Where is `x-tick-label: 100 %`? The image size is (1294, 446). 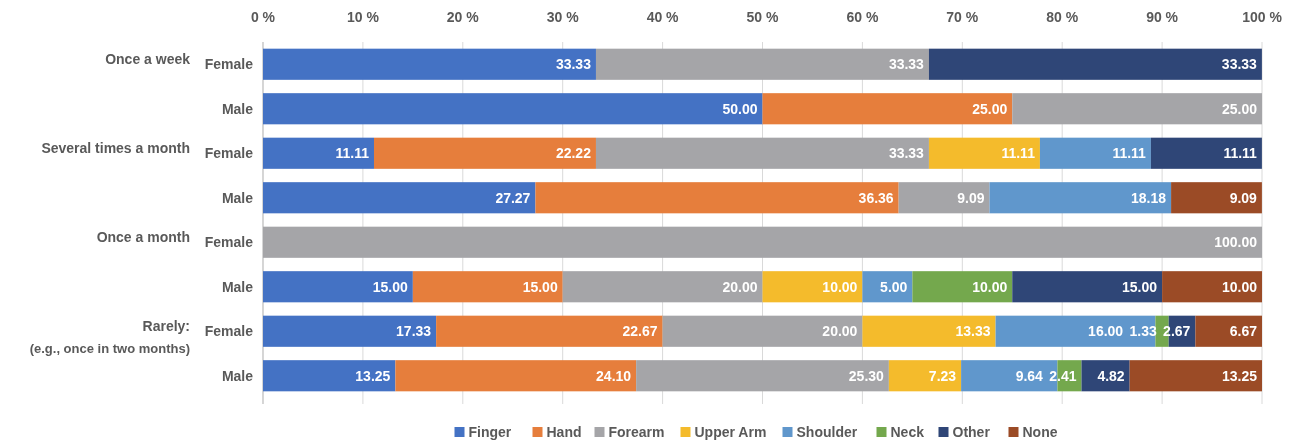
x-tick-label: 100 % is located at coordinates (1262, 17).